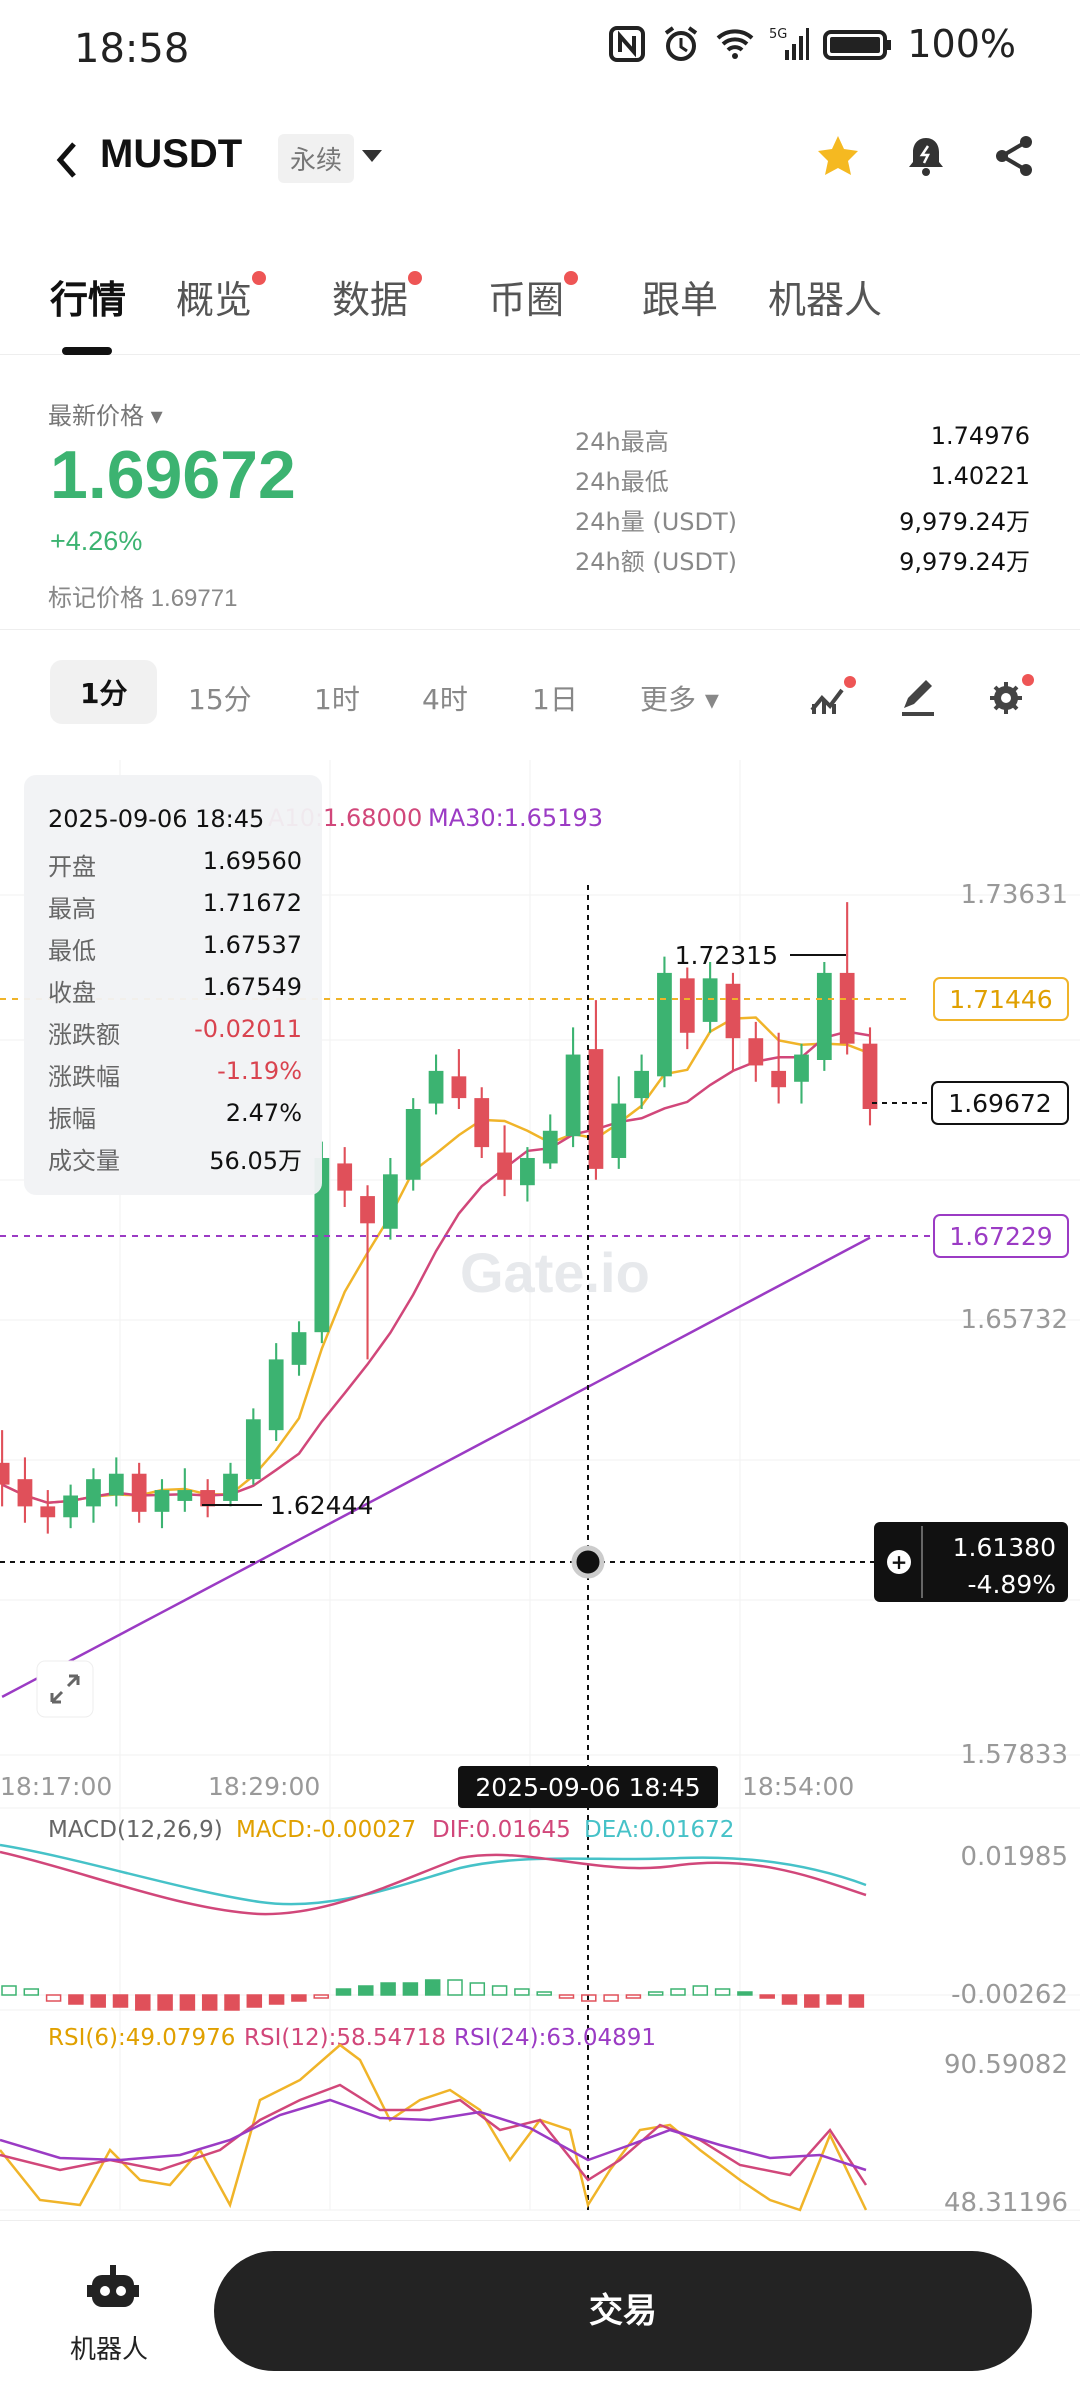 The image size is (1080, 2400). What do you see at coordinates (798, 1786) in the screenshot?
I see `x-axis-tick-label: 18:54:00` at bounding box center [798, 1786].